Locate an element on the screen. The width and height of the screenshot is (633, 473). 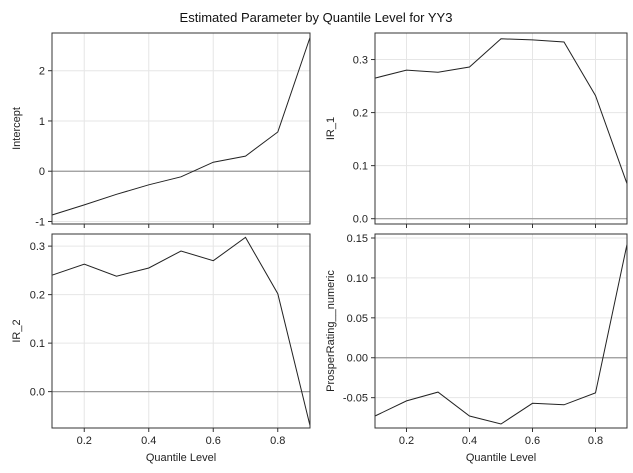
y-tick-label: 2 is located at coordinates (42, 72).